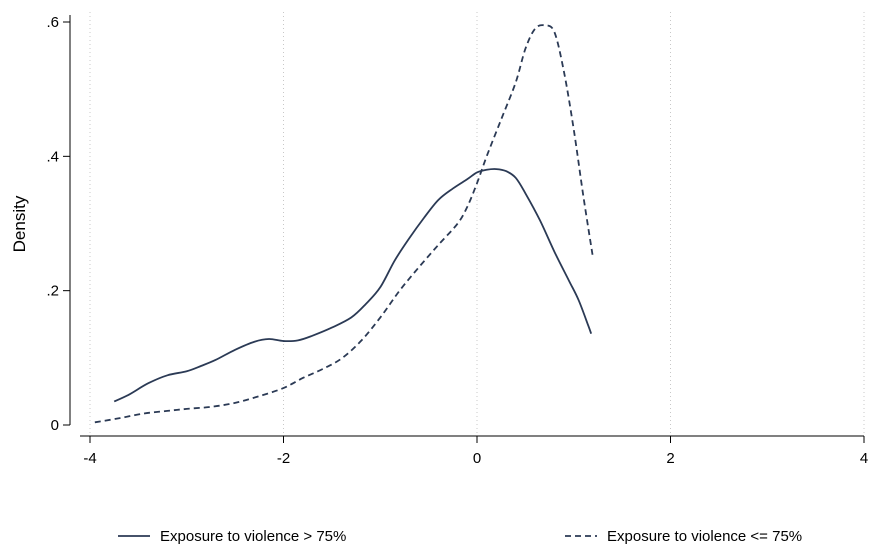  What do you see at coordinates (864, 458) in the screenshot?
I see `x-tick-label: 4` at bounding box center [864, 458].